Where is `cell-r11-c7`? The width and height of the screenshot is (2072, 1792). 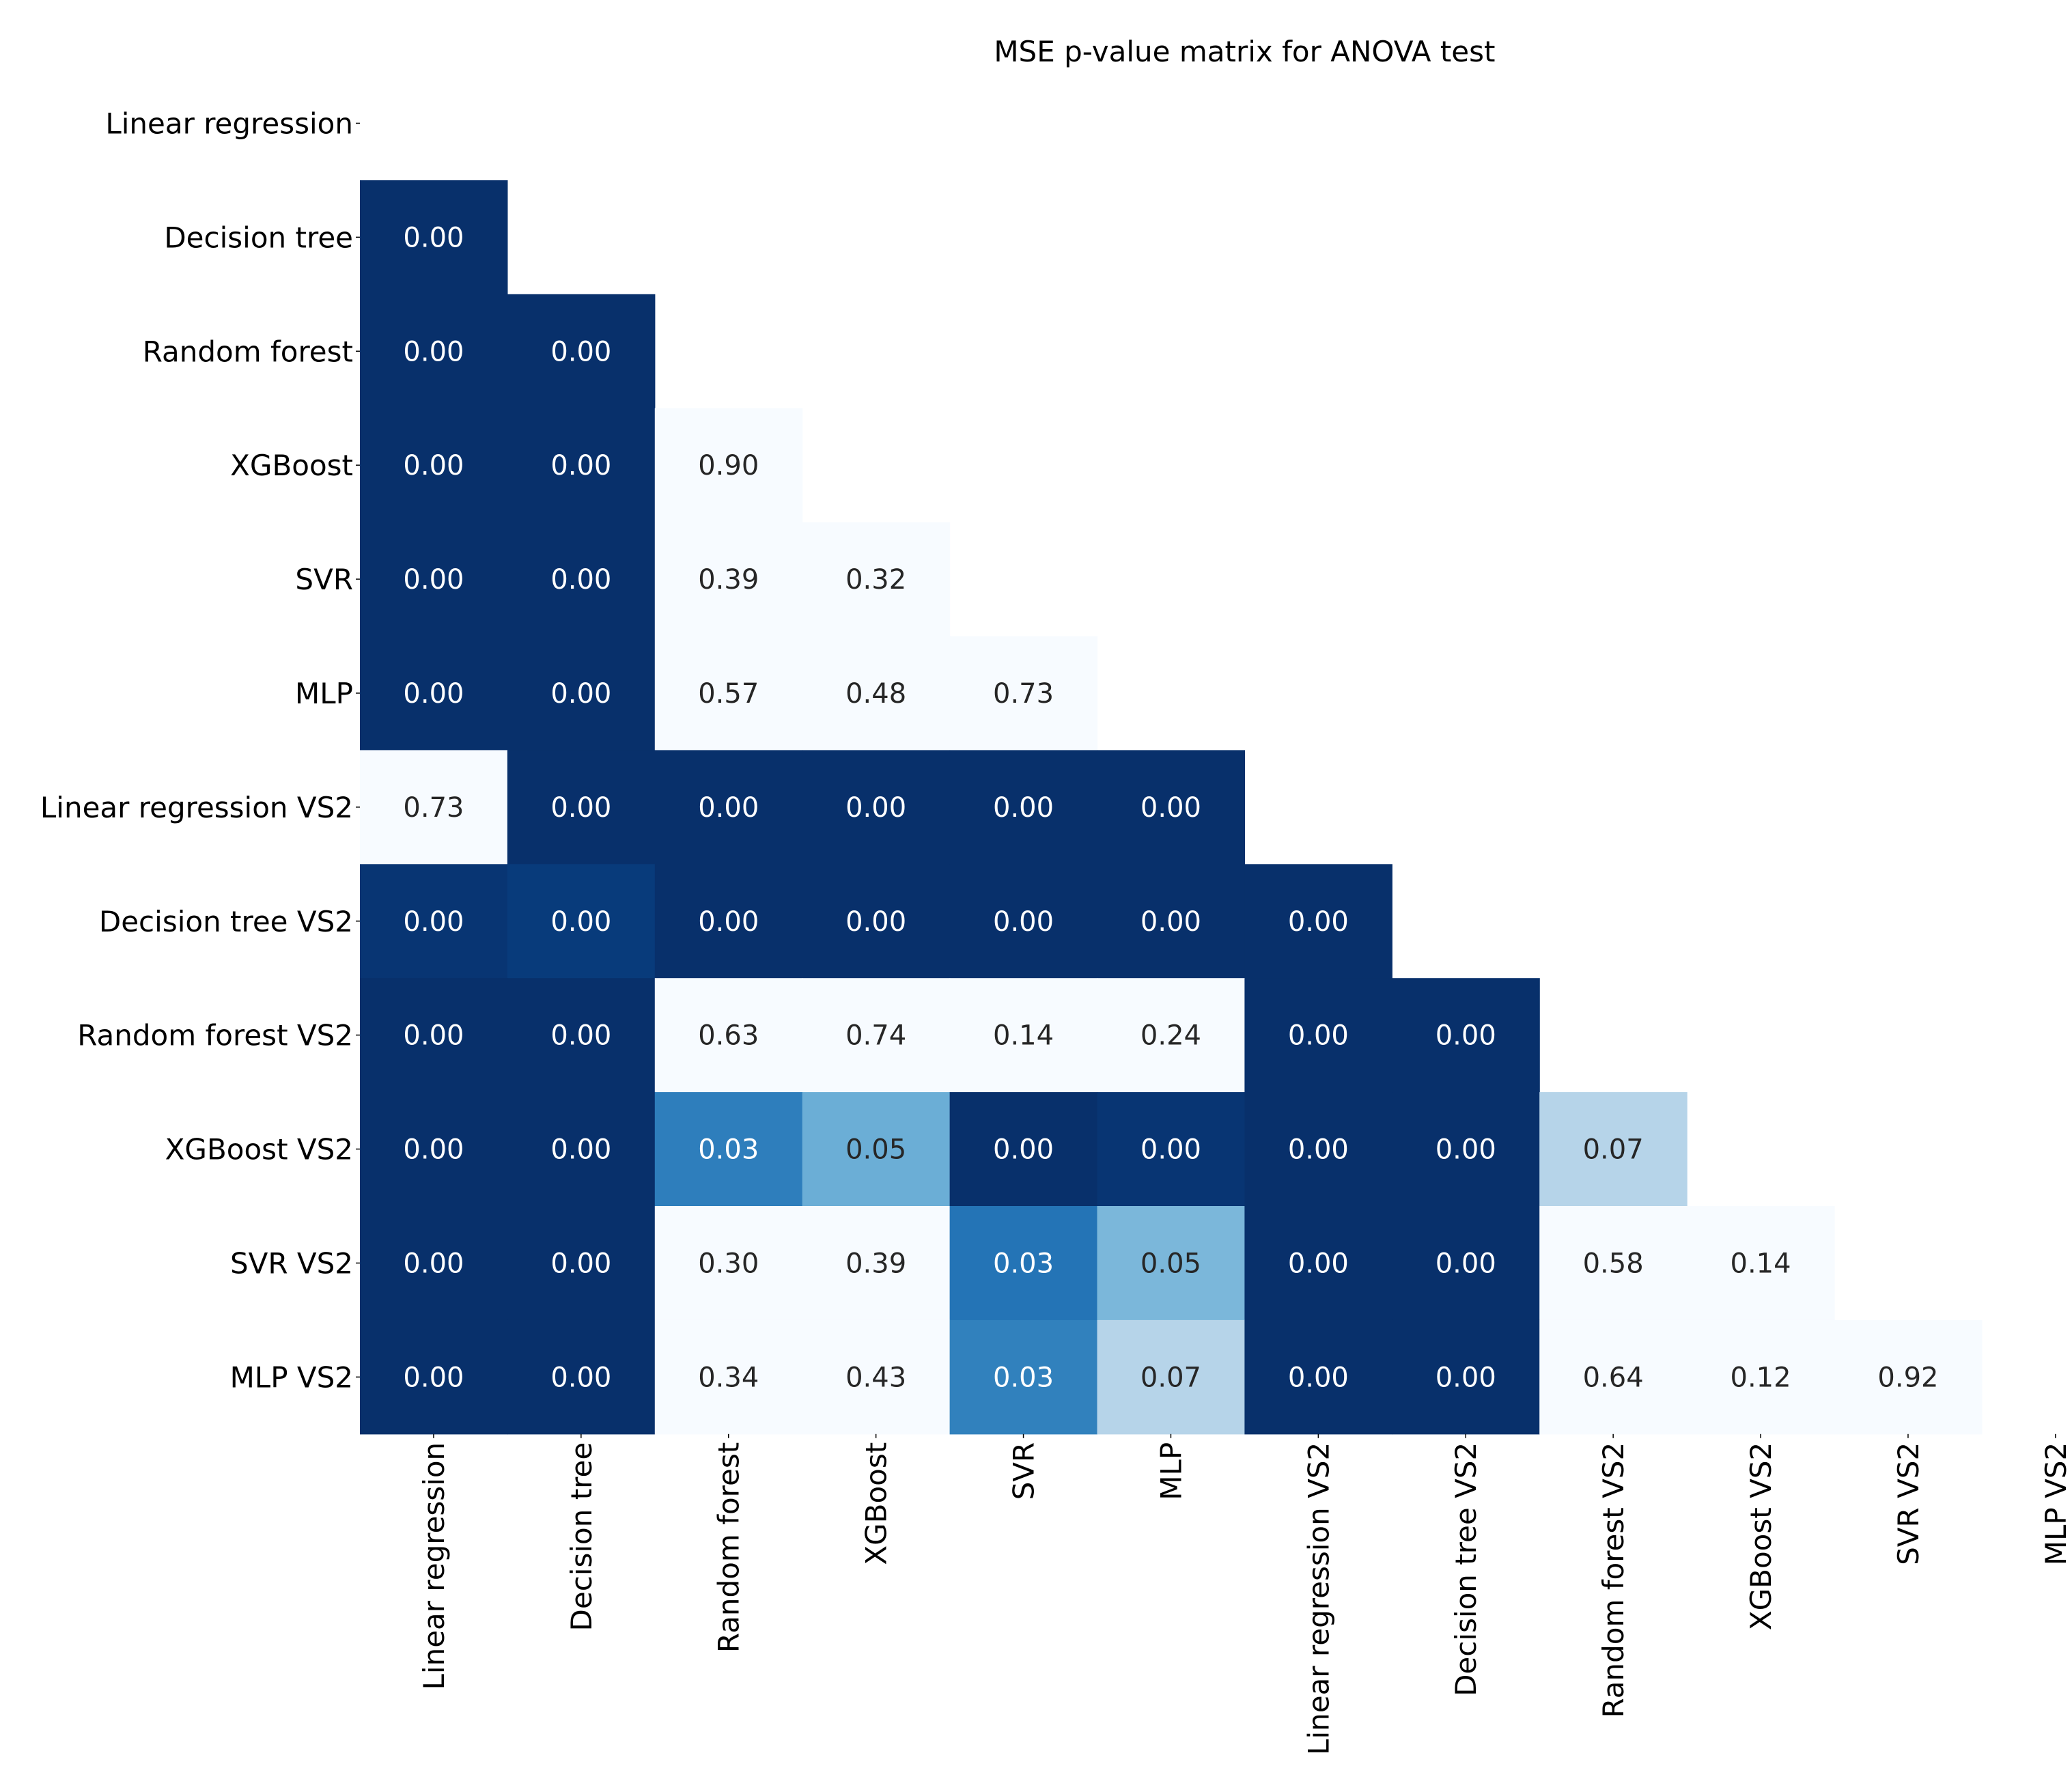 cell-r11-c7 is located at coordinates (1466, 1377).